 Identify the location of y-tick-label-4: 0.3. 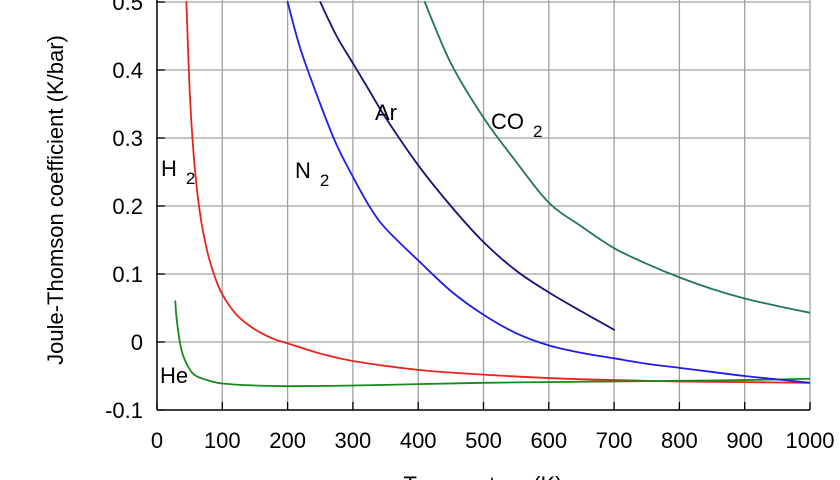
(127, 138).